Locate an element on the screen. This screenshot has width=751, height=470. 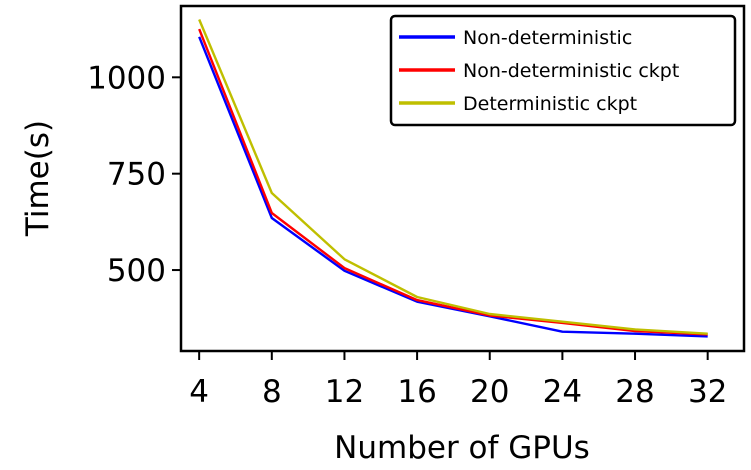
legend-box is located at coordinates (563, 70).